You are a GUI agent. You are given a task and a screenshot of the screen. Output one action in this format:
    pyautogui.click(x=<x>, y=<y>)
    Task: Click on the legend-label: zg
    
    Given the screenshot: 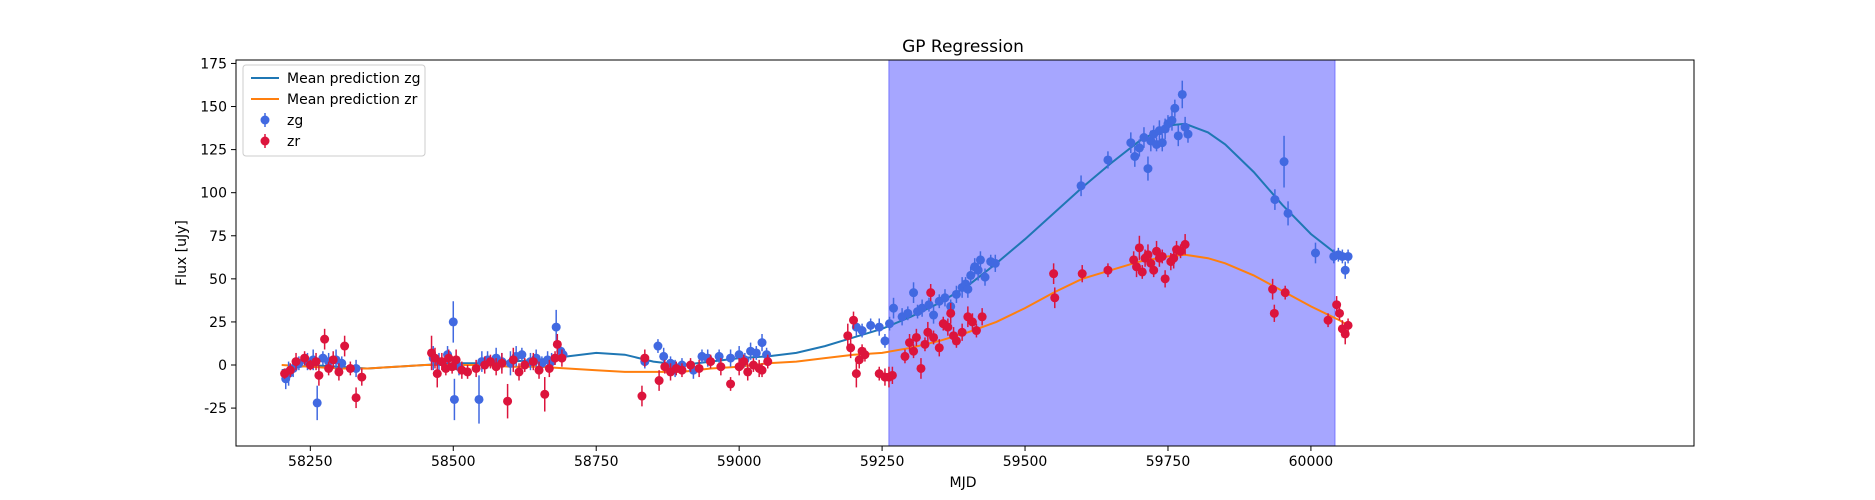 What is the action you would take?
    pyautogui.click(x=295, y=121)
    